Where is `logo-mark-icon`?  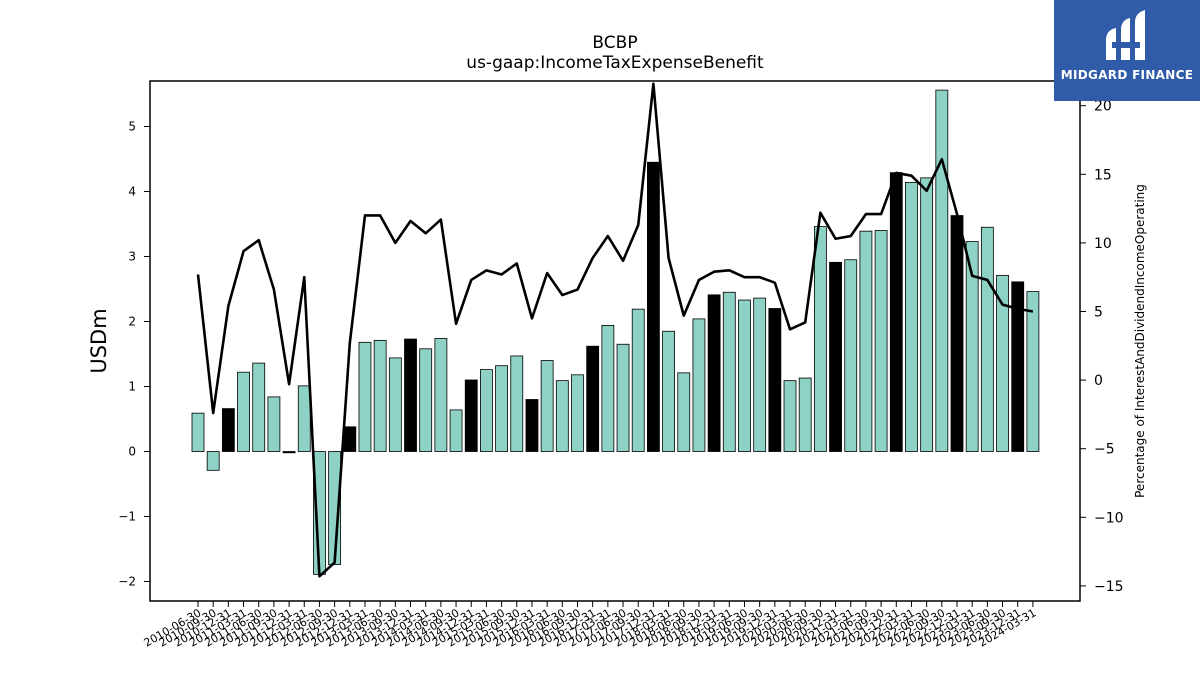 logo-mark-icon is located at coordinates (1125, 35).